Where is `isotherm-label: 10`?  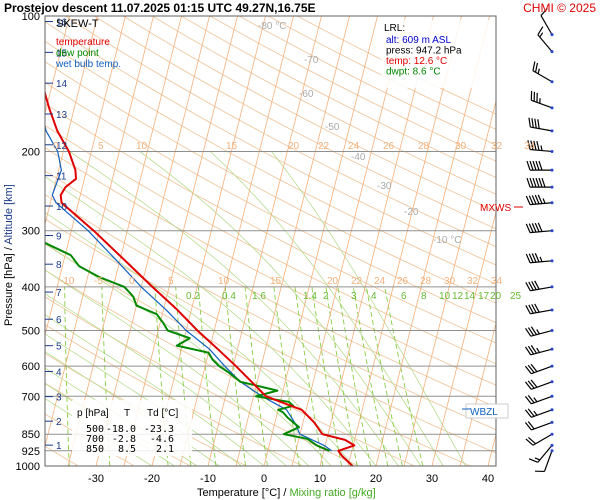 isotherm-label: 10 is located at coordinates (224, 281).